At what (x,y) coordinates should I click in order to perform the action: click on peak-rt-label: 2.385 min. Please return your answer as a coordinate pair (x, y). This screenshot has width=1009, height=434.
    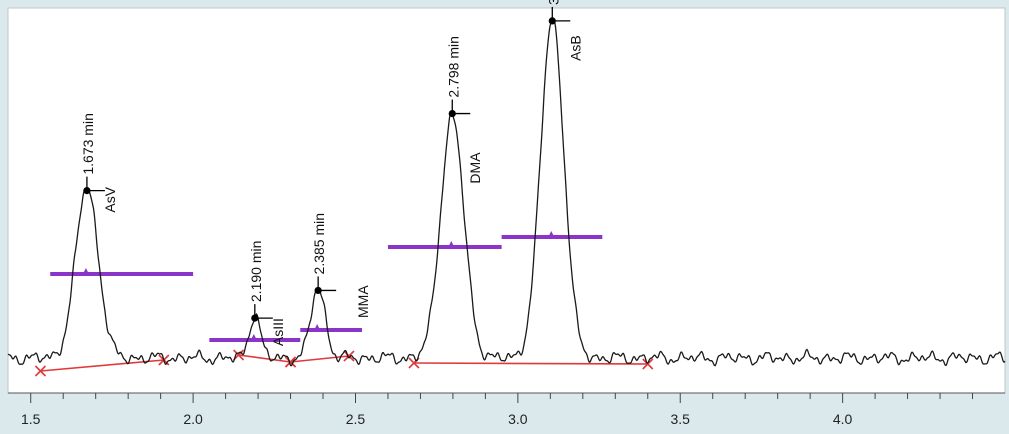
    Looking at the image, I should click on (319, 243).